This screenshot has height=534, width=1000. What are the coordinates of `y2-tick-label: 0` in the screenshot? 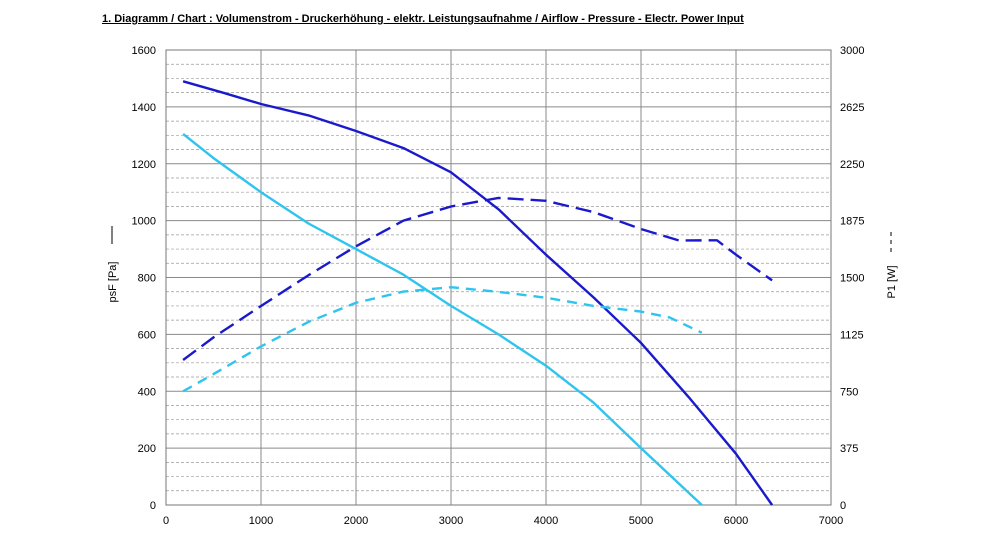 It's located at (843, 506).